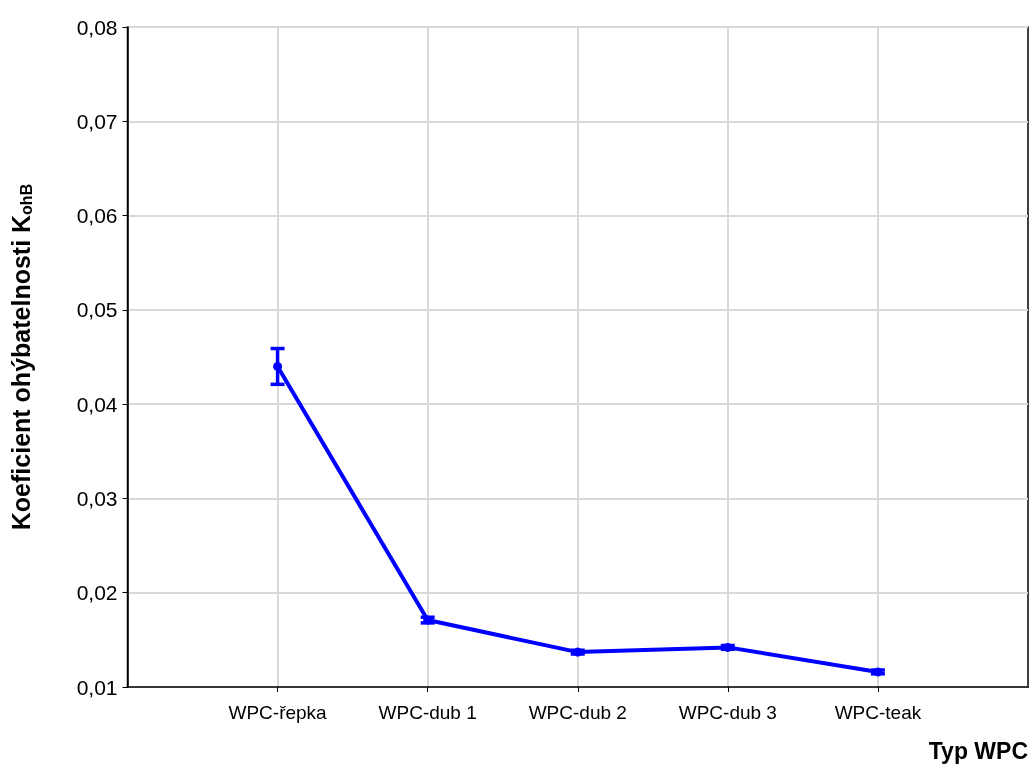 The width and height of the screenshot is (1031, 774). Describe the element at coordinates (97, 27) in the screenshot. I see `y-tick-label: 0,08` at that location.